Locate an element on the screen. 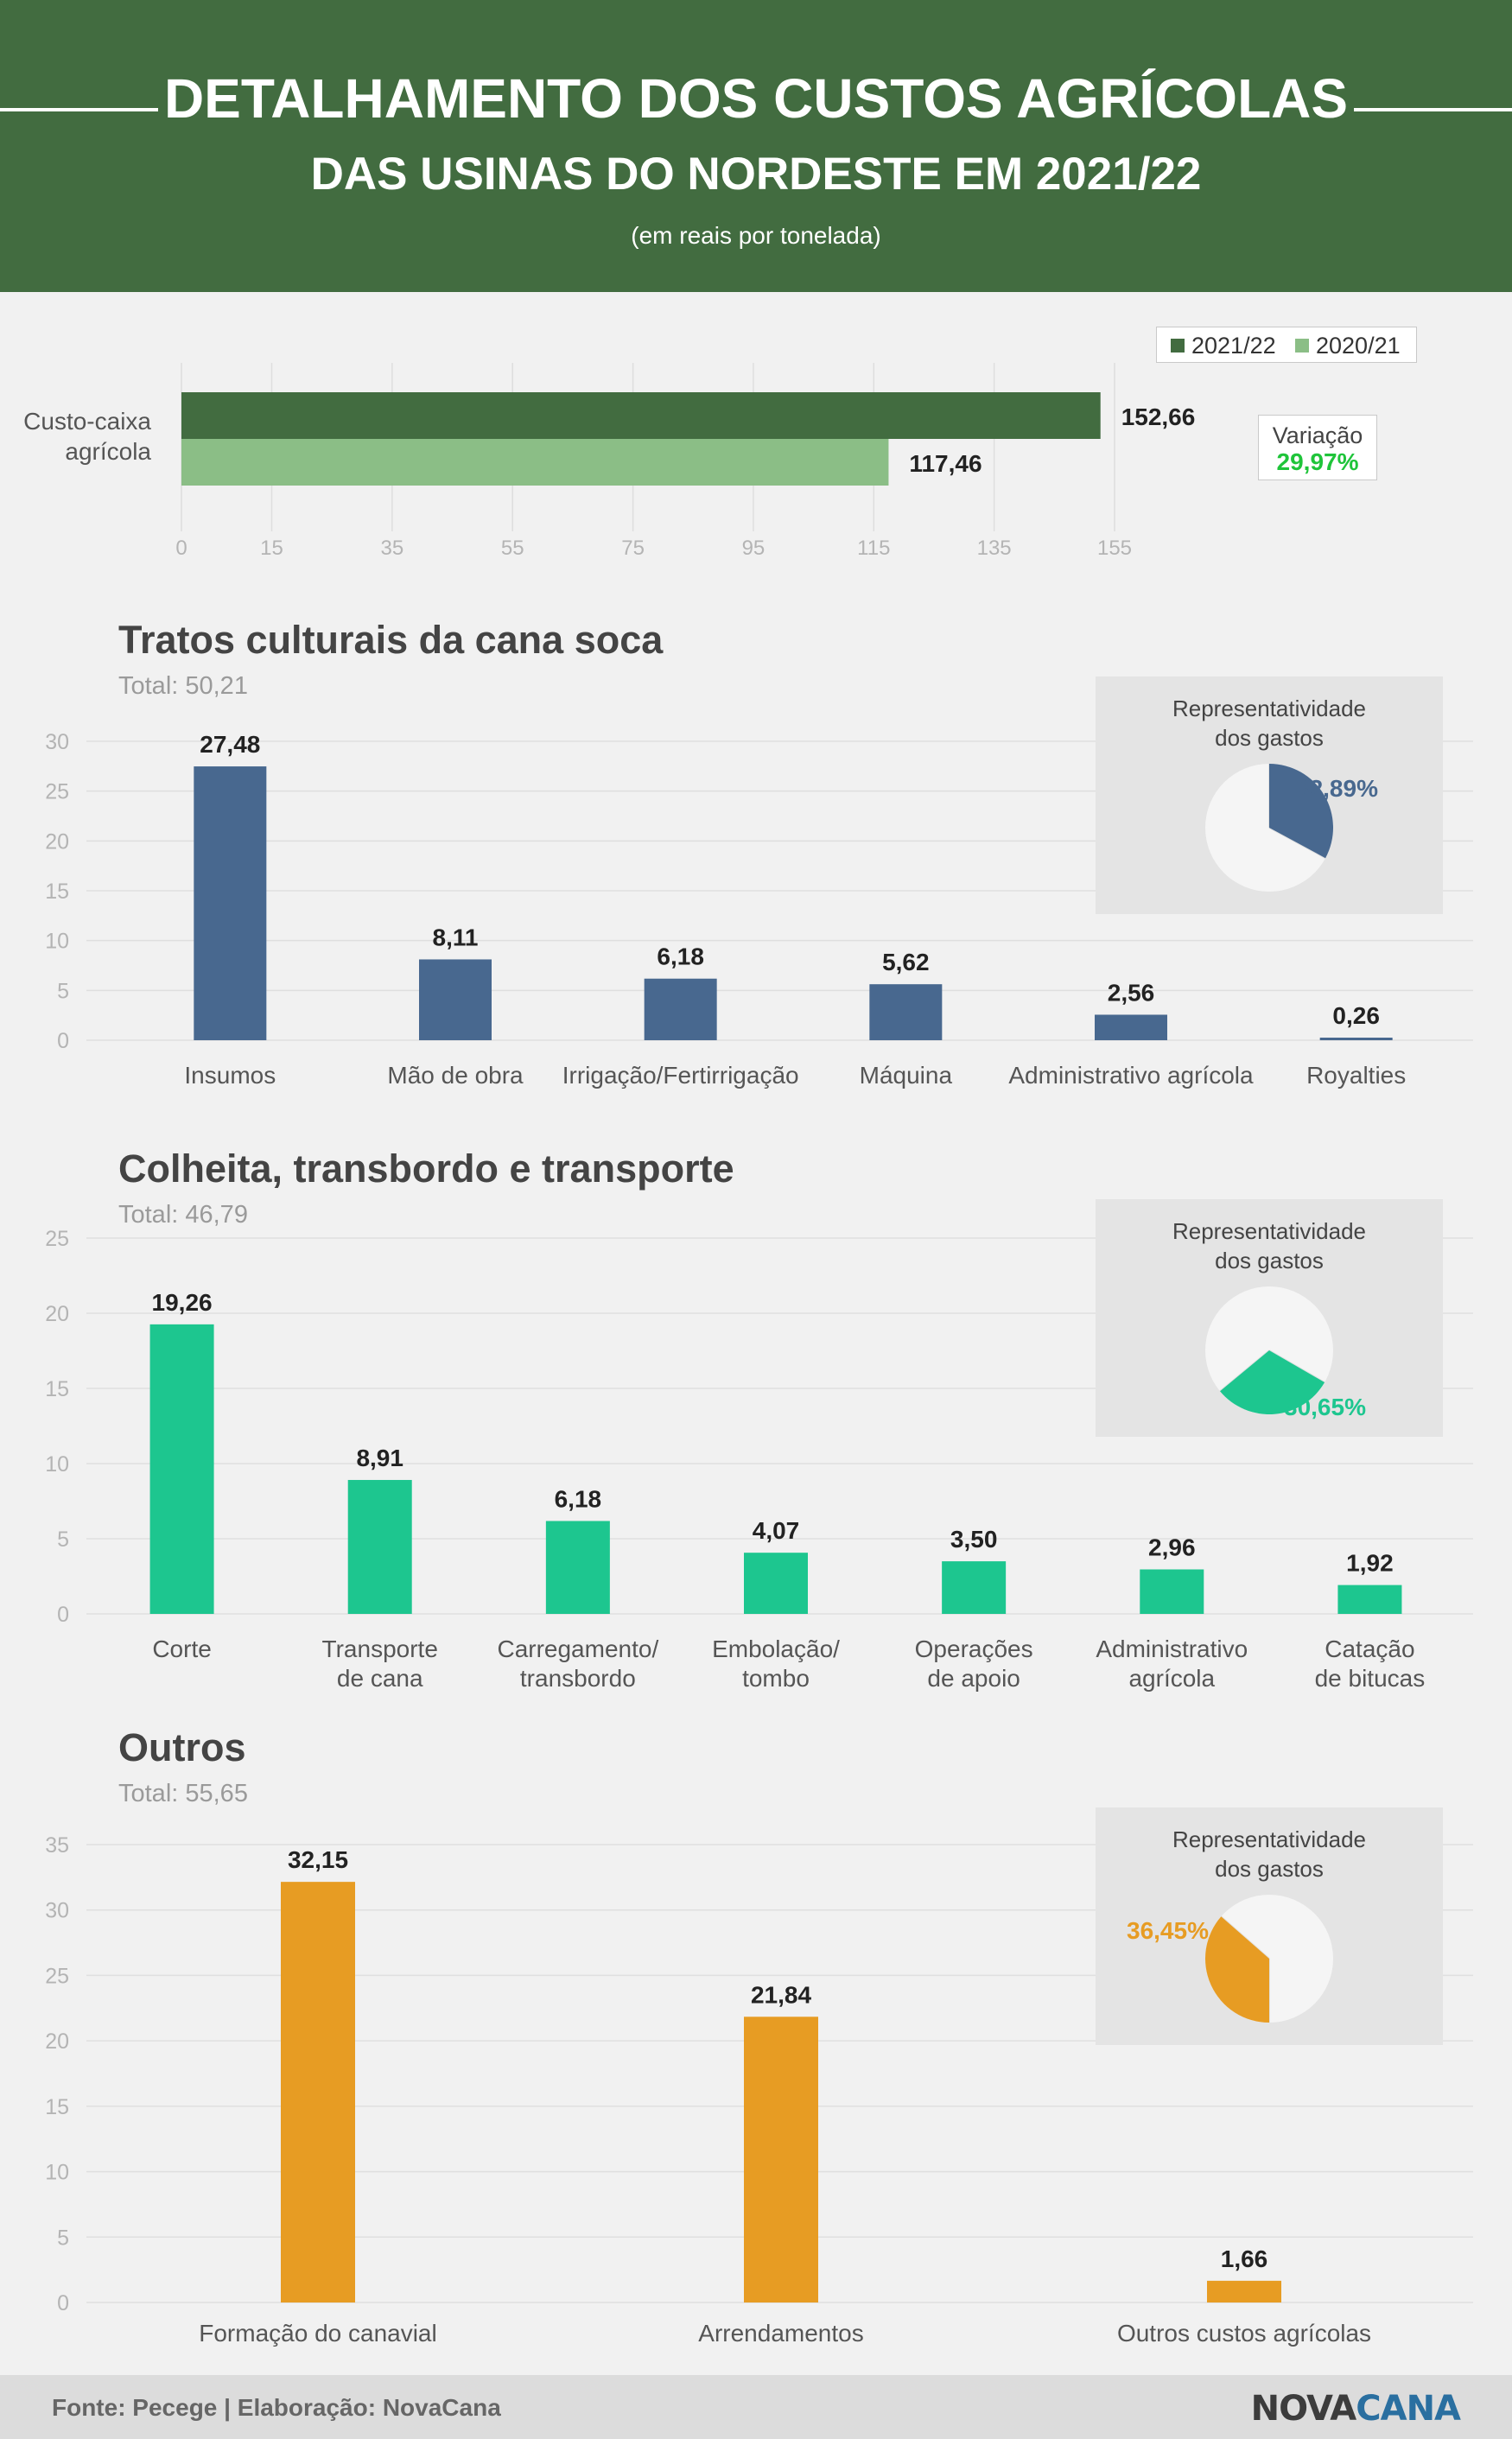  x-category-label: Administrativo agrícola is located at coordinates (1131, 1075).